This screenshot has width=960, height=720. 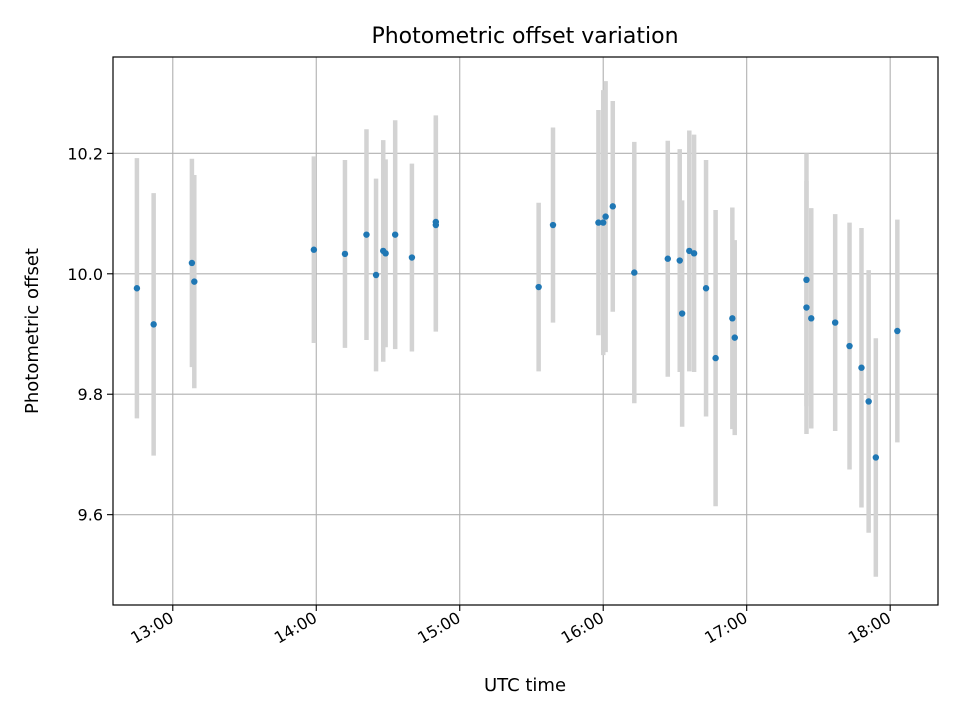 What do you see at coordinates (90, 394) in the screenshot?
I see `y-tick-label: 9.8` at bounding box center [90, 394].